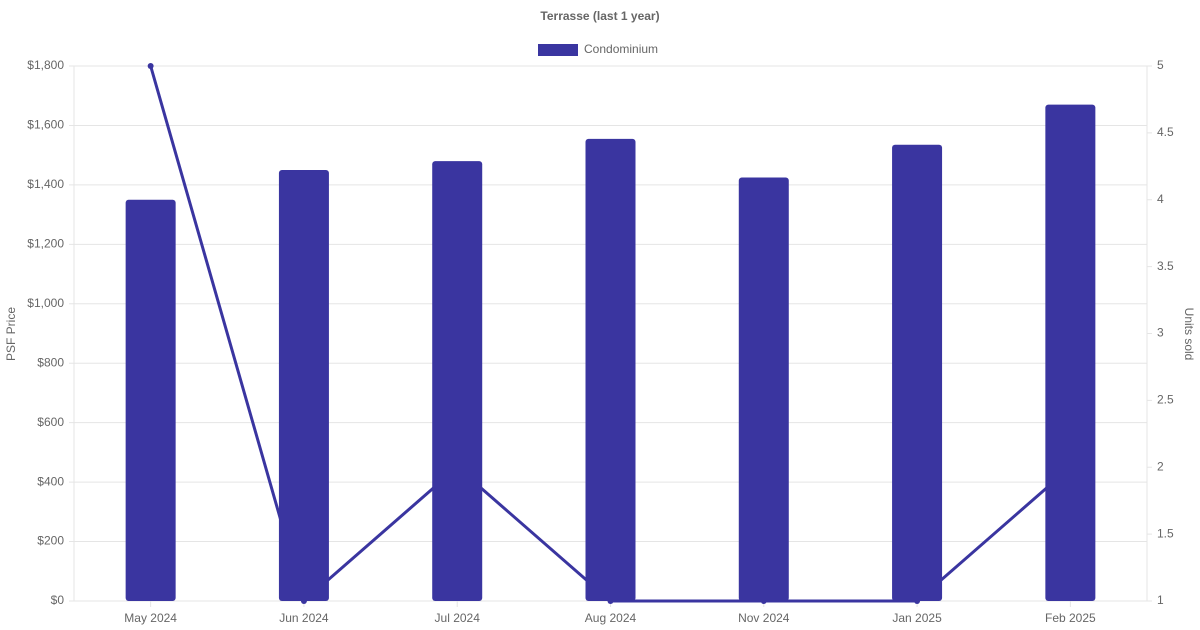  I want to click on y2-tick-label: 2.5, so click(1165, 400).